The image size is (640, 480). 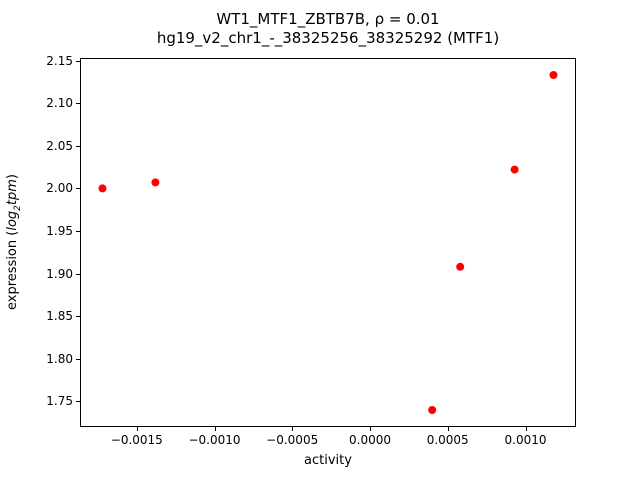 What do you see at coordinates (59, 358) in the screenshot?
I see `y-tick-label: 1.80` at bounding box center [59, 358].